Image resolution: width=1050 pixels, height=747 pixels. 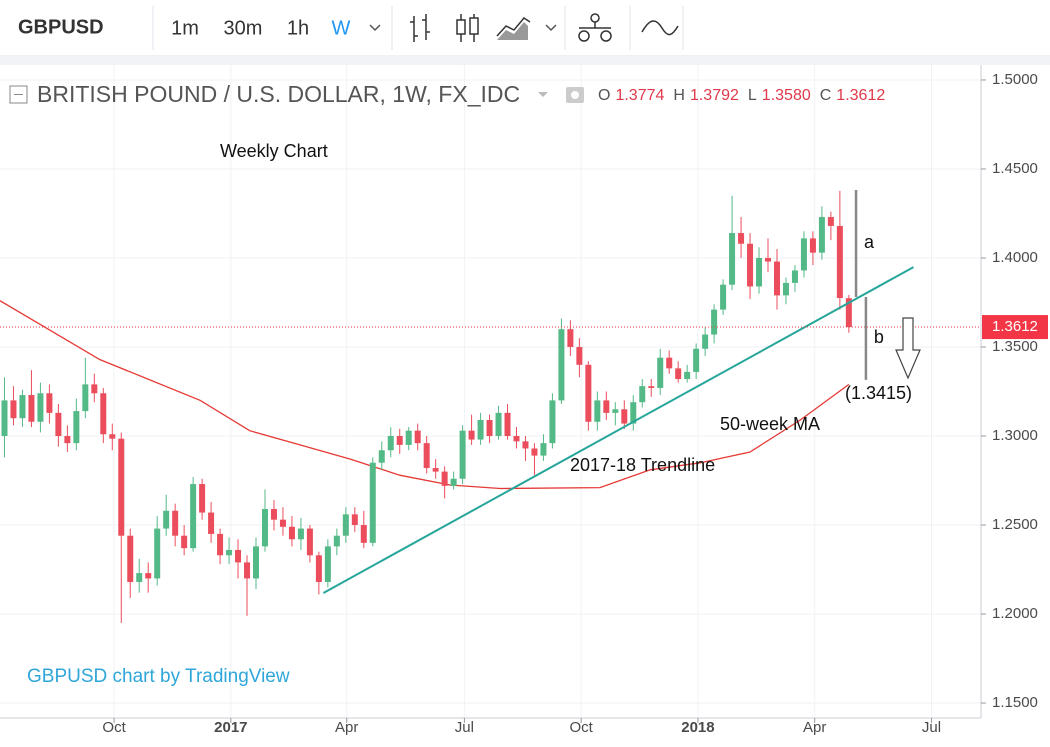 I want to click on legend-key: L, so click(x=752, y=95).